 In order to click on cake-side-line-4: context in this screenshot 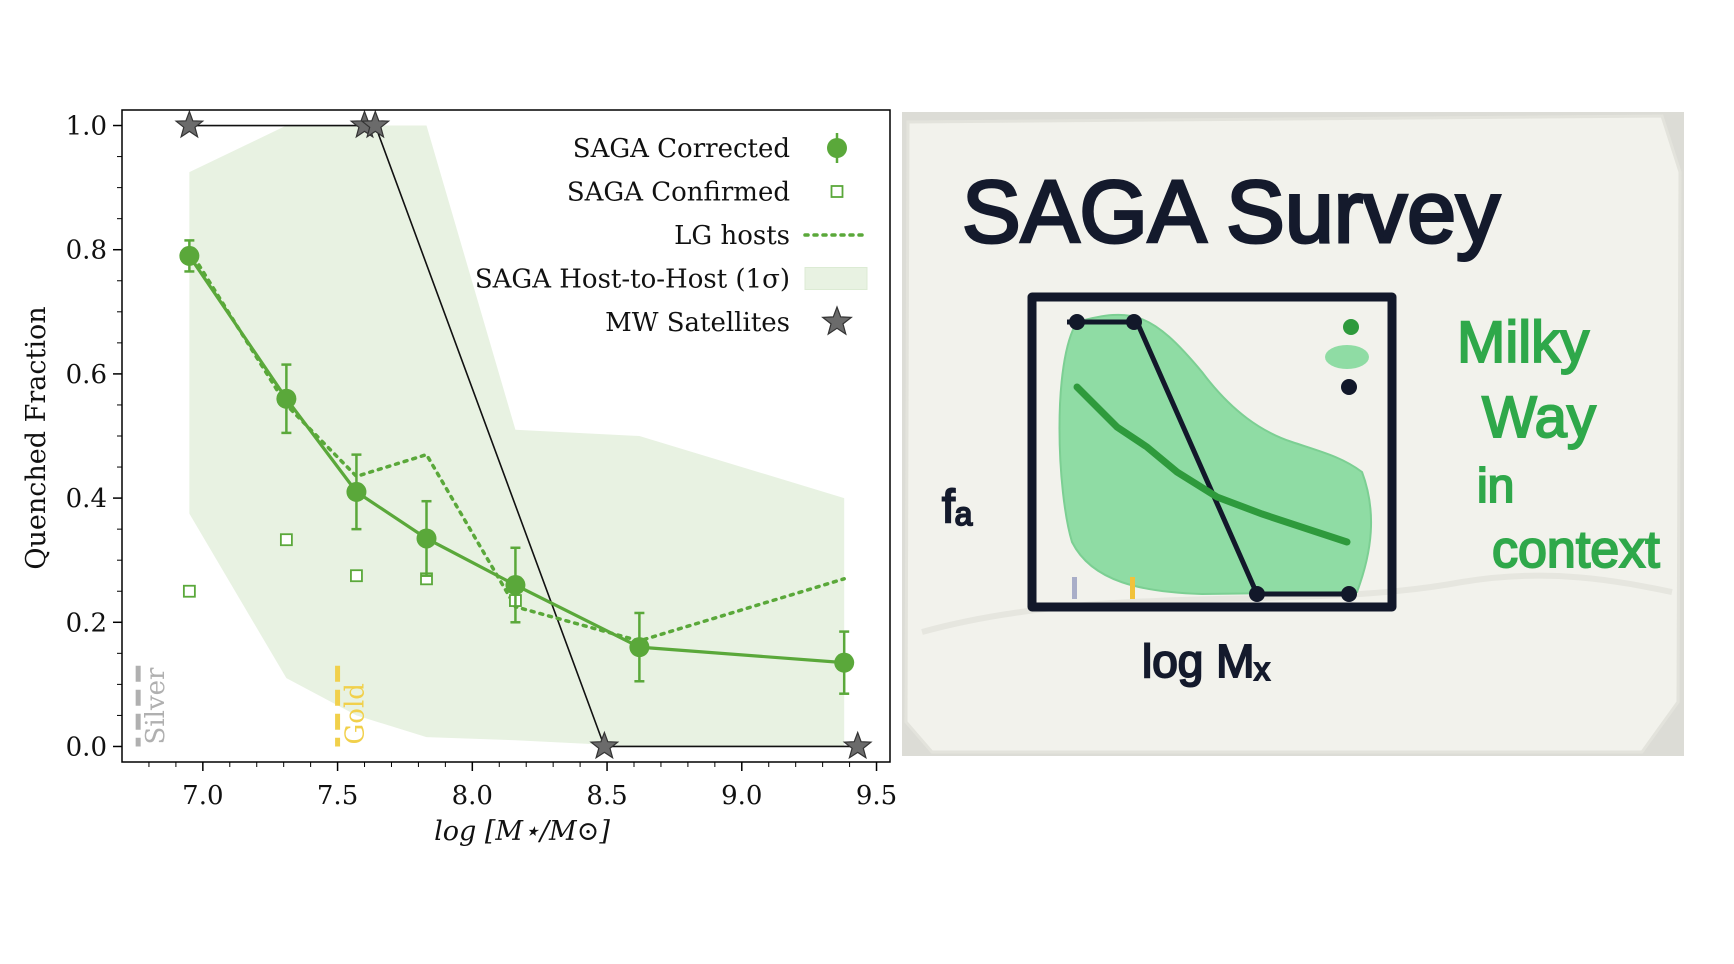, I will do `click(1576, 550)`.